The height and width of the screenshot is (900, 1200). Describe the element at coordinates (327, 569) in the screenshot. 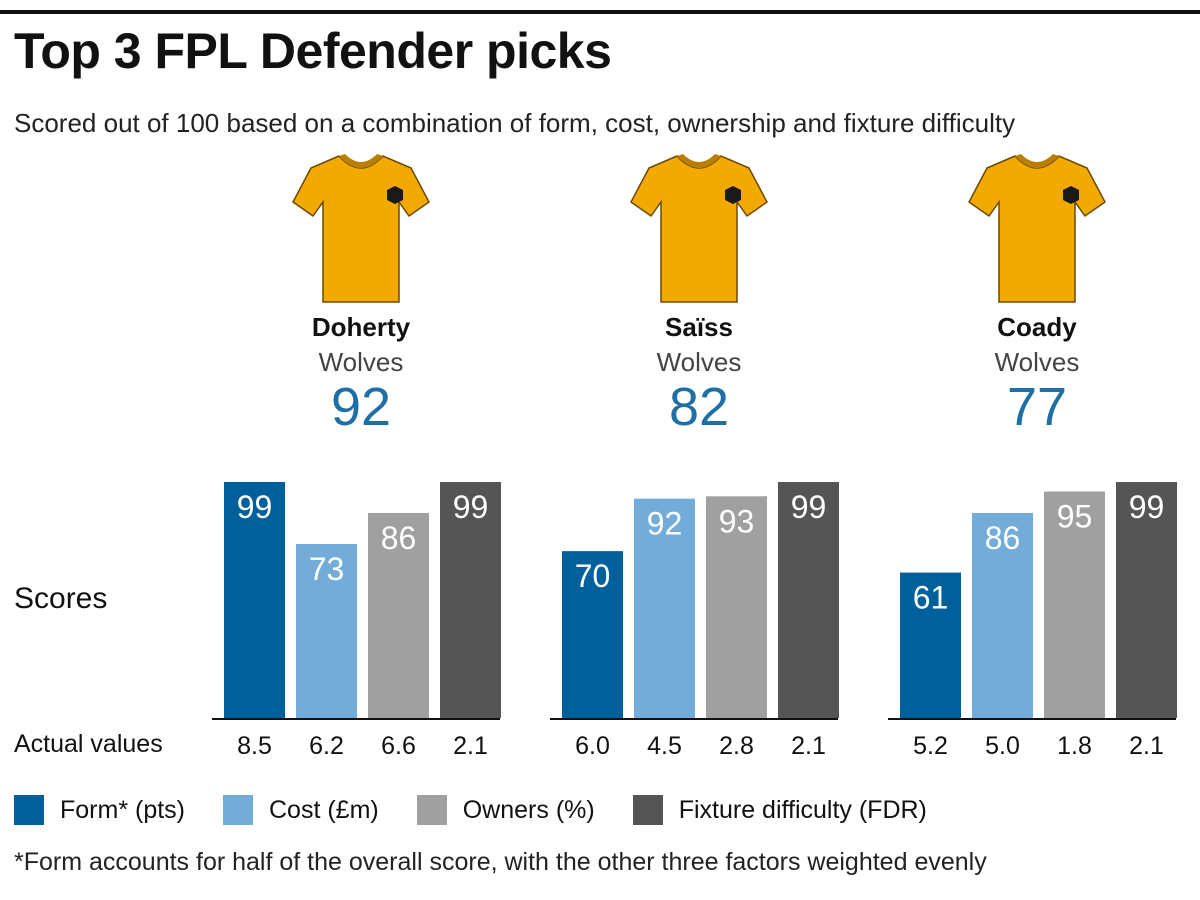

I see `bar-value-label: 73` at that location.